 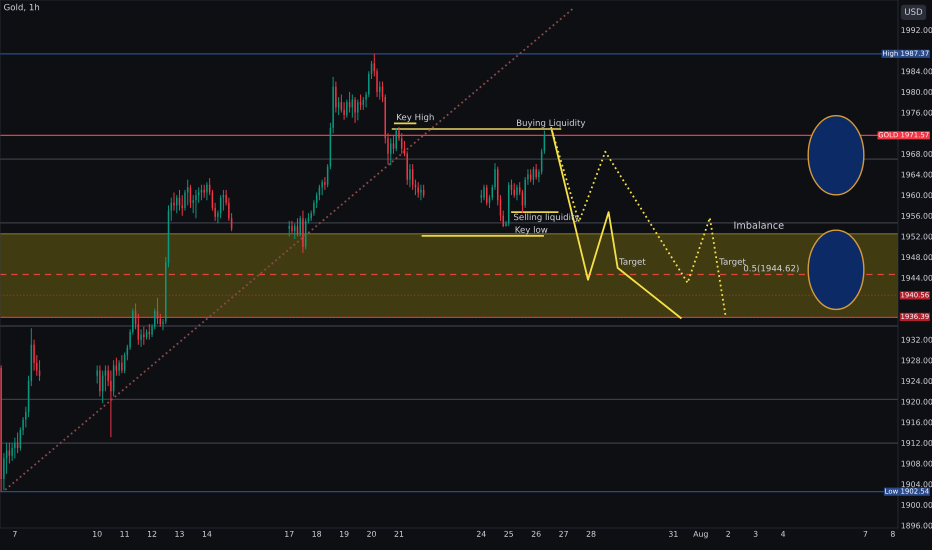 What do you see at coordinates (22, 8) in the screenshot?
I see `chart-title: Gold, 1h` at bounding box center [22, 8].